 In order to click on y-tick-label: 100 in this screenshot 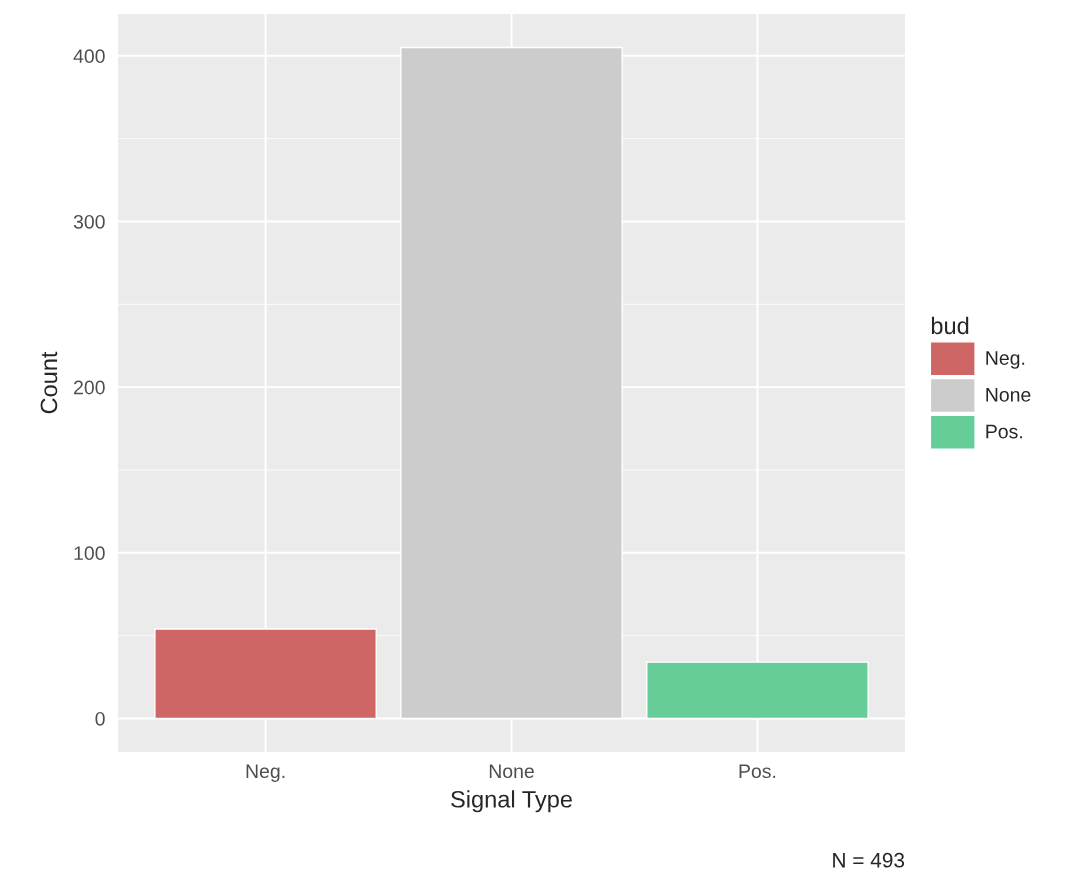, I will do `click(89, 553)`.